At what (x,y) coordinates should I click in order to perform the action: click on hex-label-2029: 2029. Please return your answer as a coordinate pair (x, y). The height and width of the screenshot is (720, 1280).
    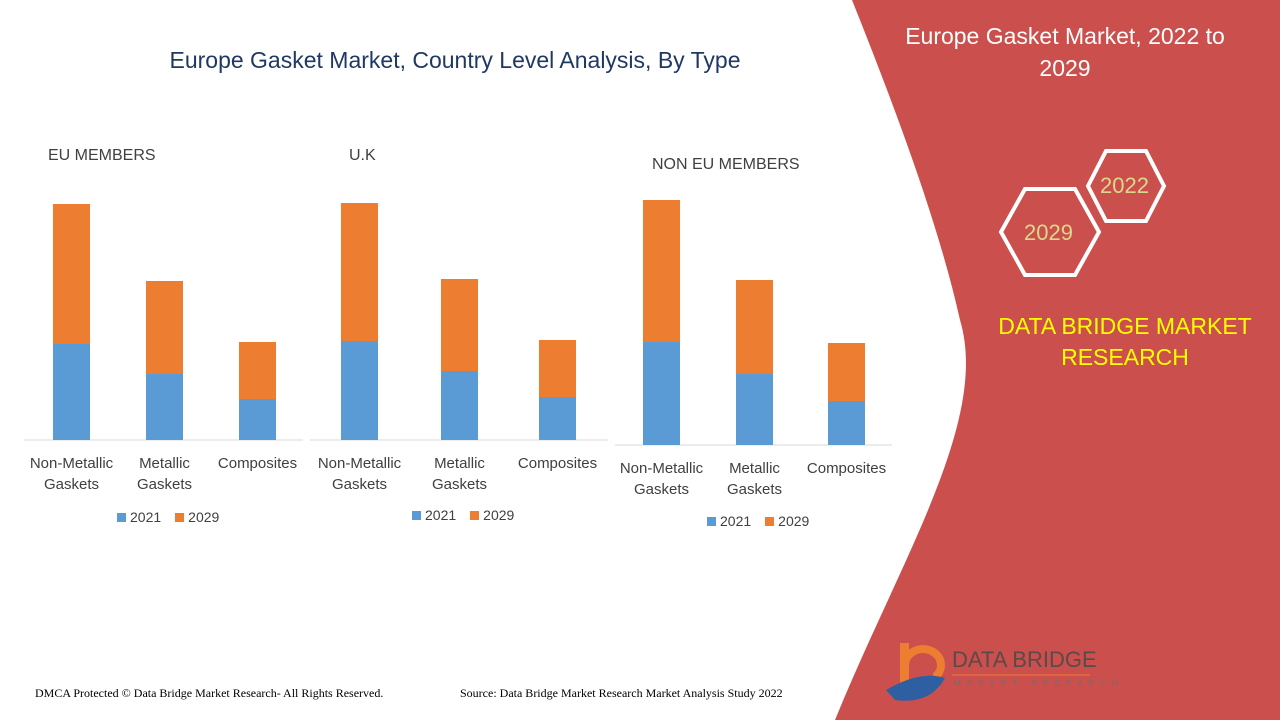
    Looking at the image, I should click on (1048, 232).